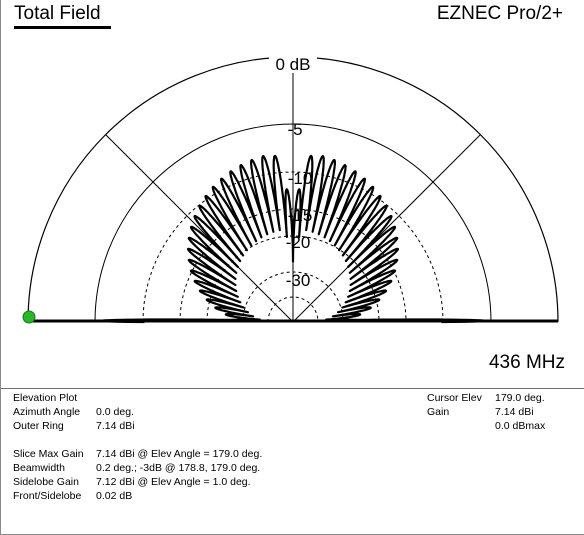 This screenshot has width=584, height=535. I want to click on title-underline, so click(62, 27).